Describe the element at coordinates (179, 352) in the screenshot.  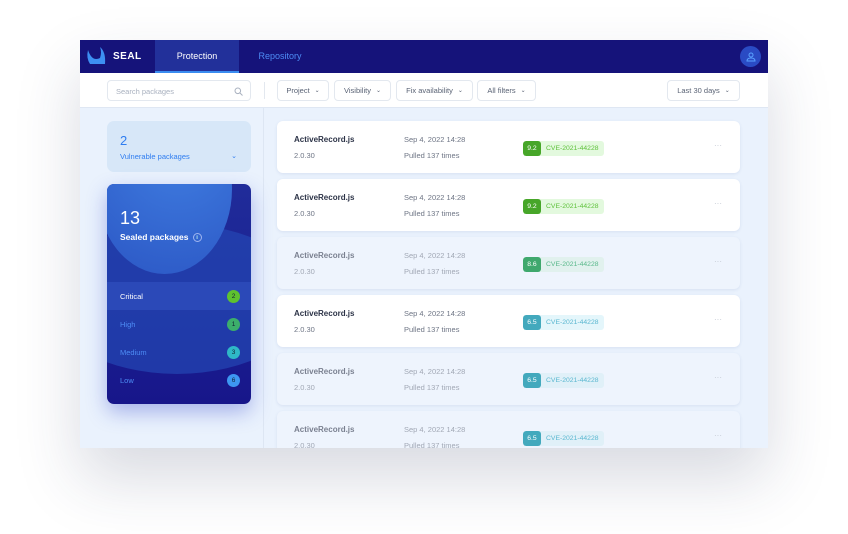
I see `severity-medium: Medium 3` at that location.